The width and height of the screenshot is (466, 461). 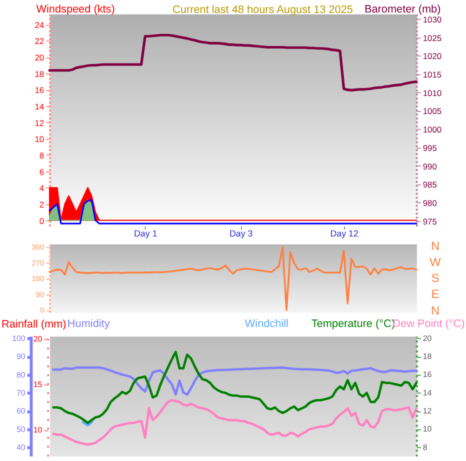 I want to click on y2-tick-label: 1000, so click(x=432, y=129).